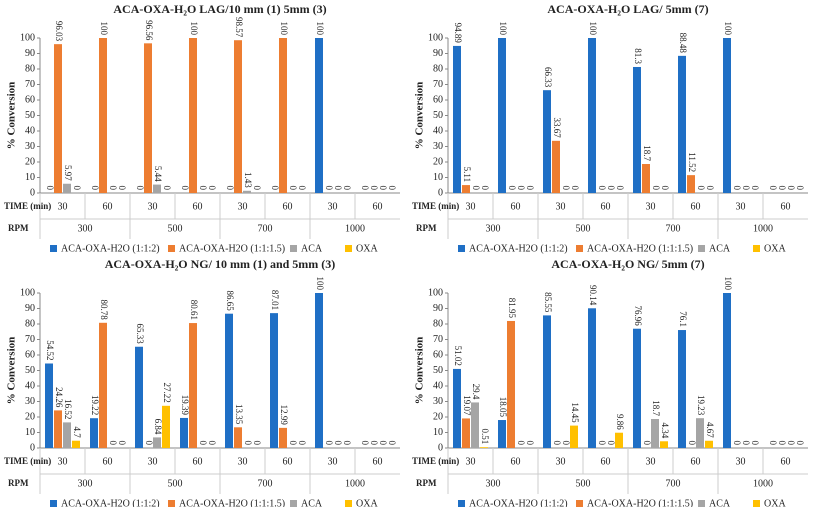 The width and height of the screenshot is (817, 507). I want to click on data-label: 4.67, so click(710, 430).